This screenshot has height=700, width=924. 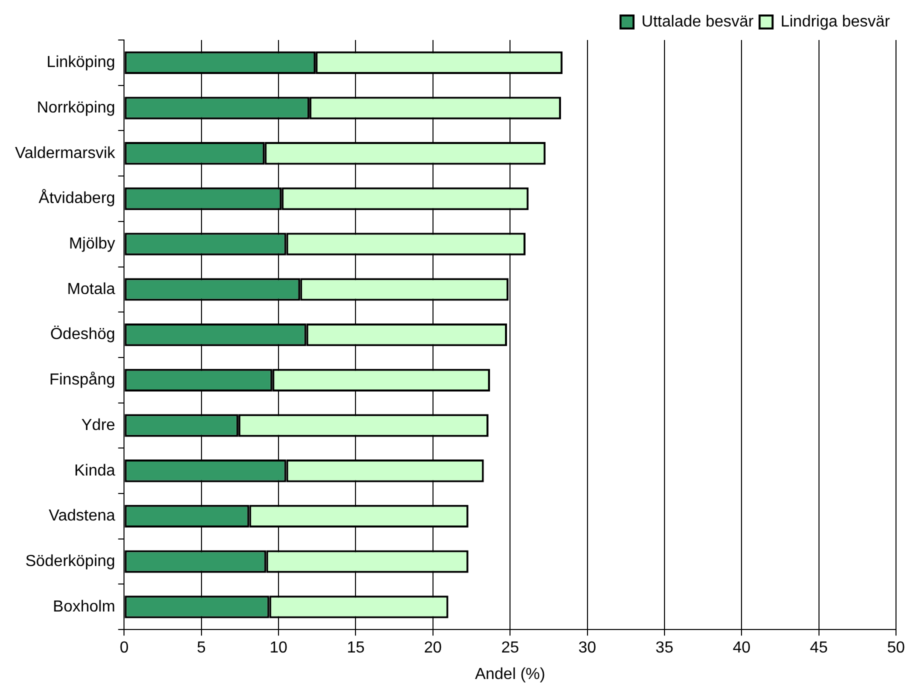 What do you see at coordinates (77, 198) in the screenshot?
I see `y-tick-label: Åtvidaberg` at bounding box center [77, 198].